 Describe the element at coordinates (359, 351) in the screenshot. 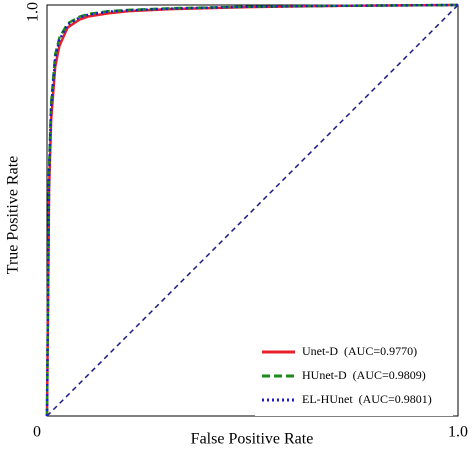

I see `legend-label: Unet-D (AUC=0.9770)` at that location.